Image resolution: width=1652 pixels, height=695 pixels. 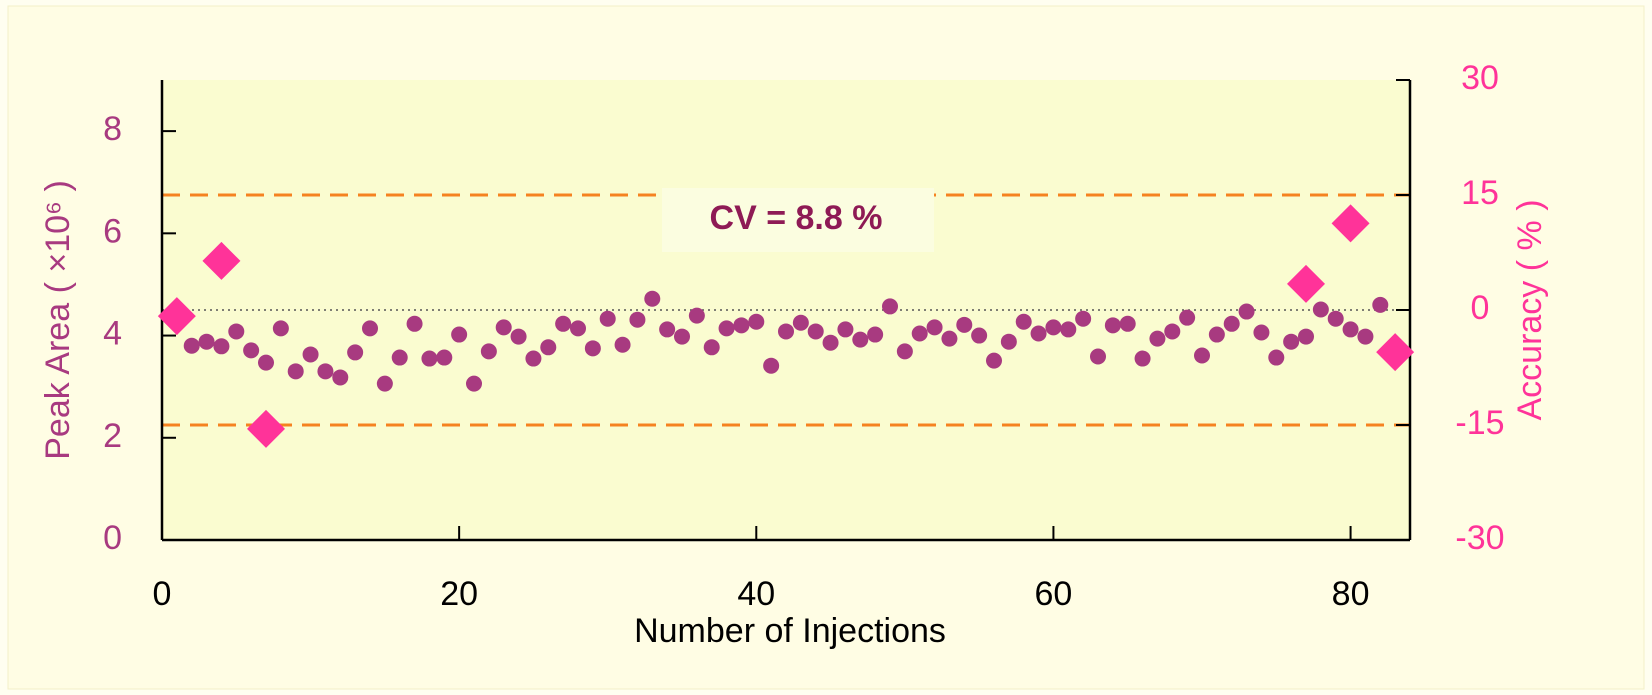 I want to click on x-tick-label: 60, so click(x=1054, y=594).